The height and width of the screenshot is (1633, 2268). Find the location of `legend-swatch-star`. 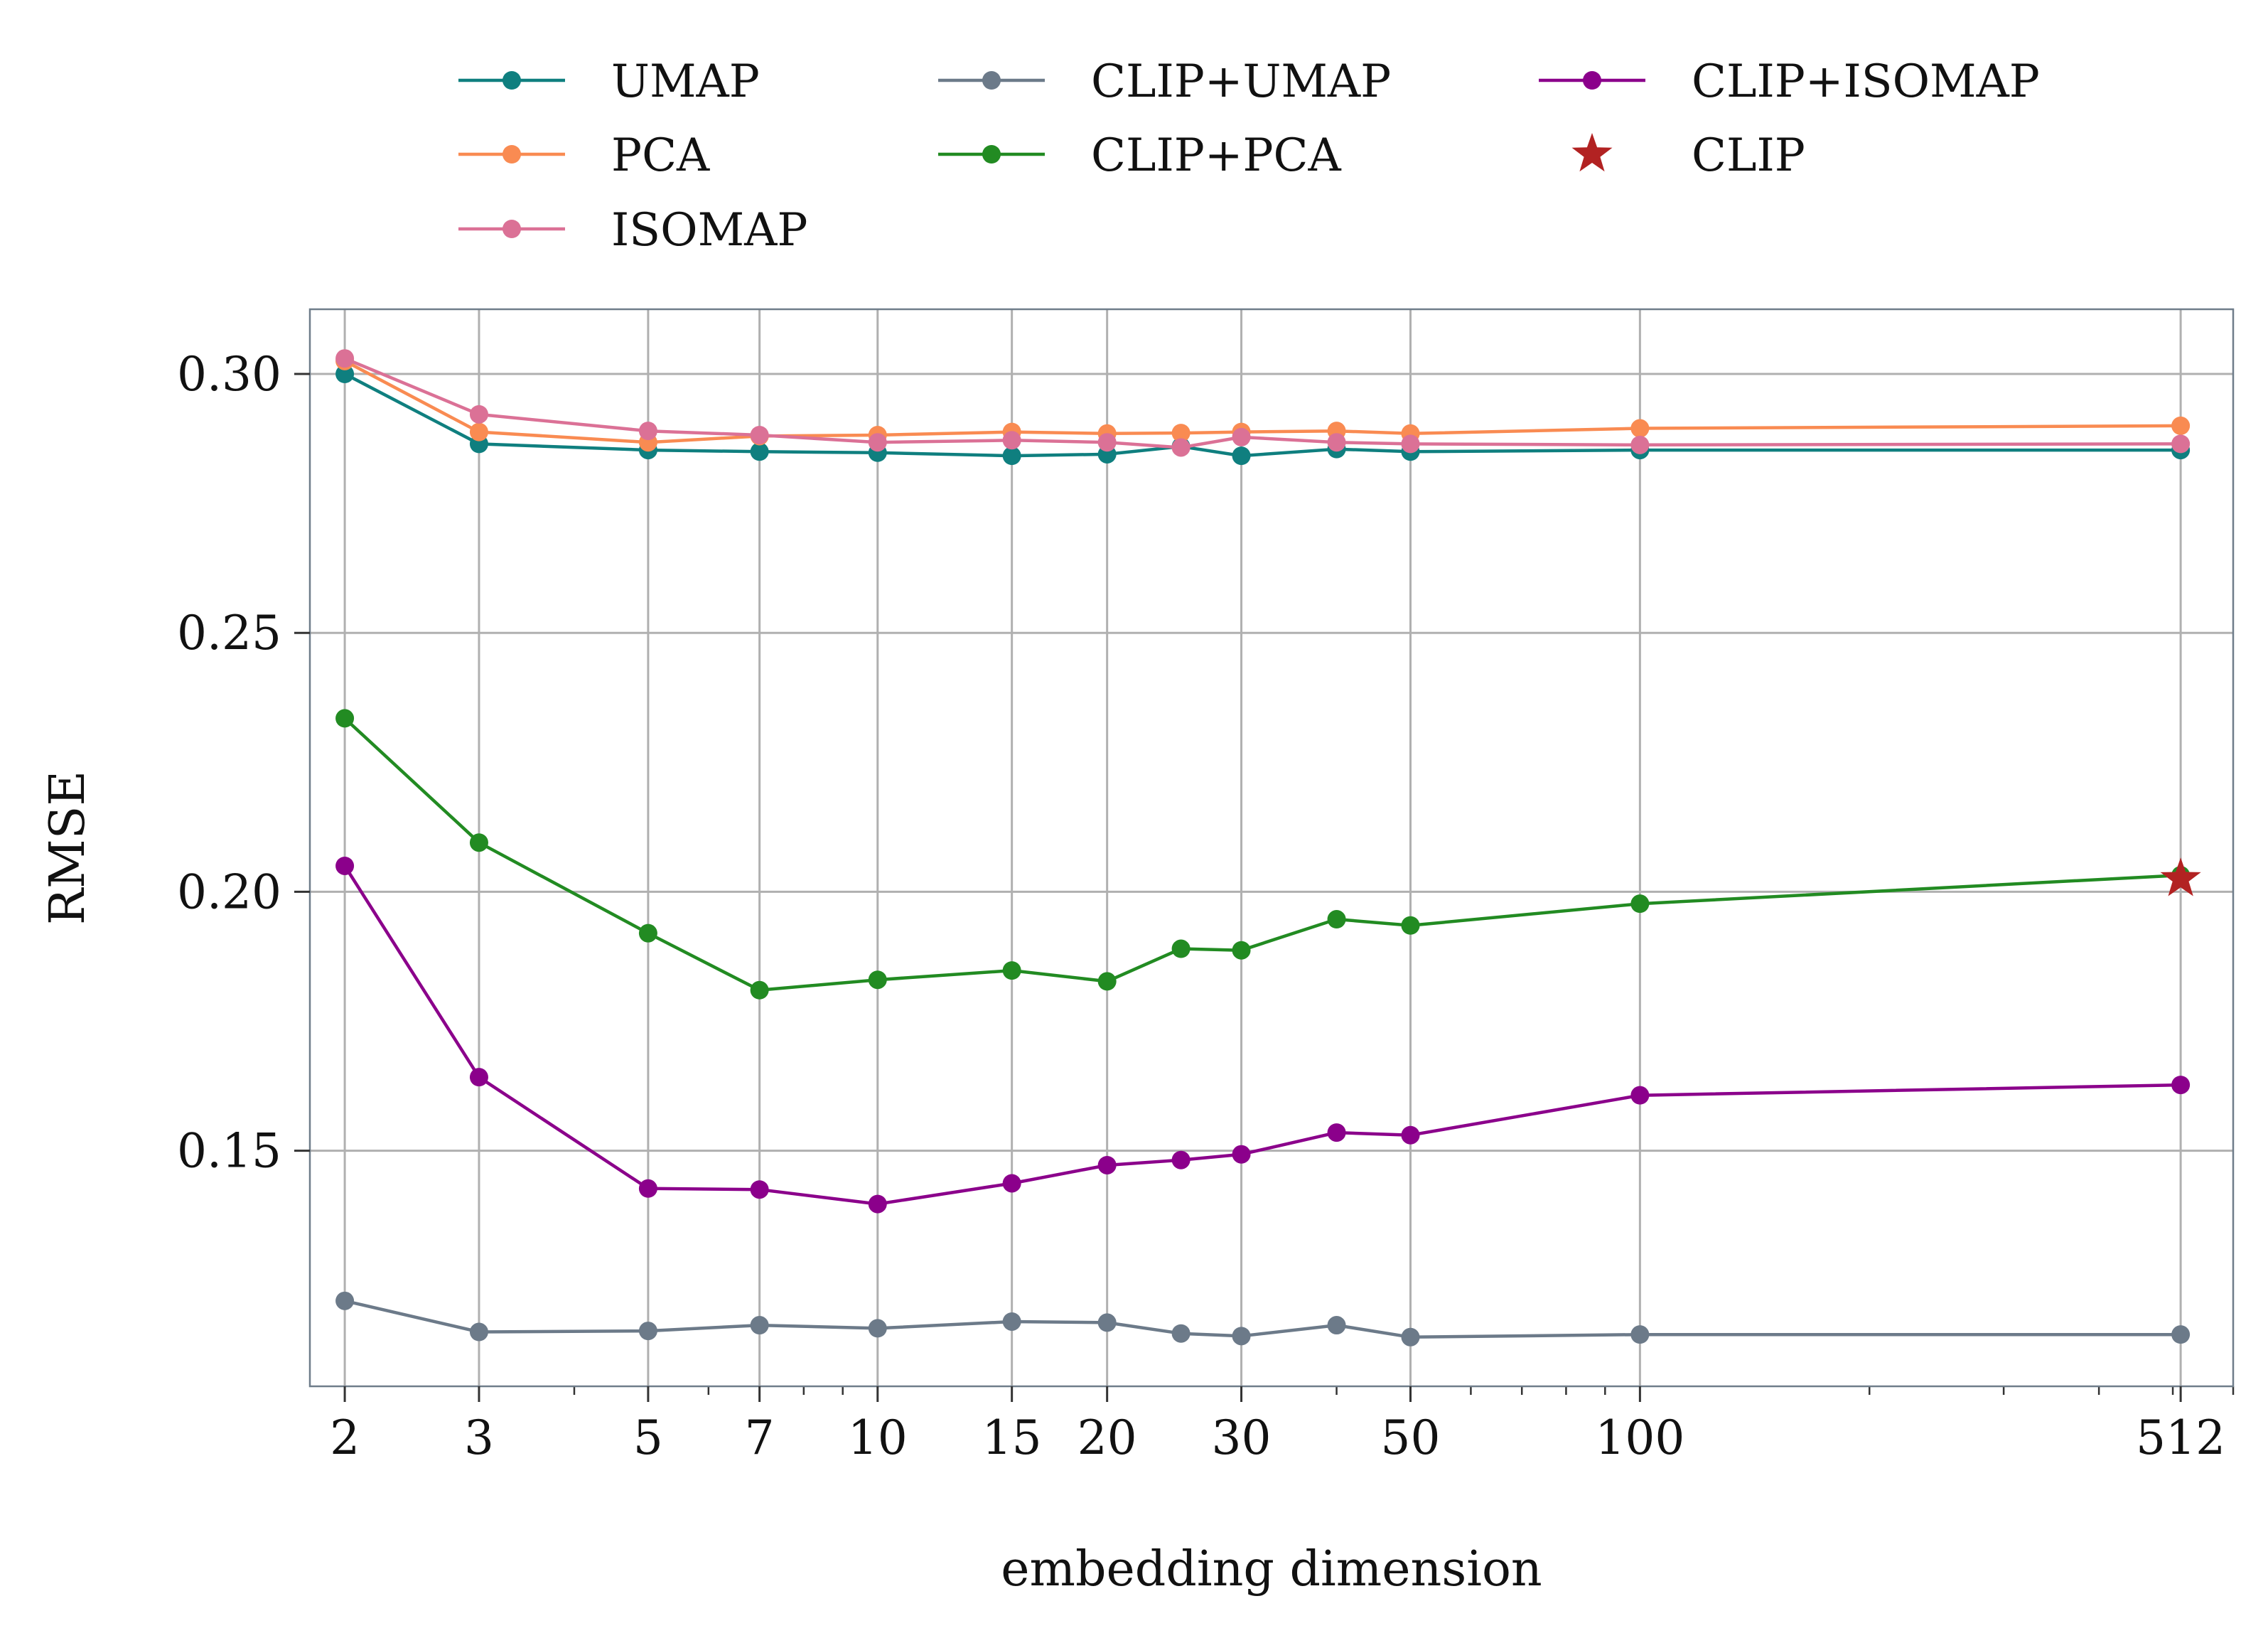

legend-swatch-star is located at coordinates (1592, 152).